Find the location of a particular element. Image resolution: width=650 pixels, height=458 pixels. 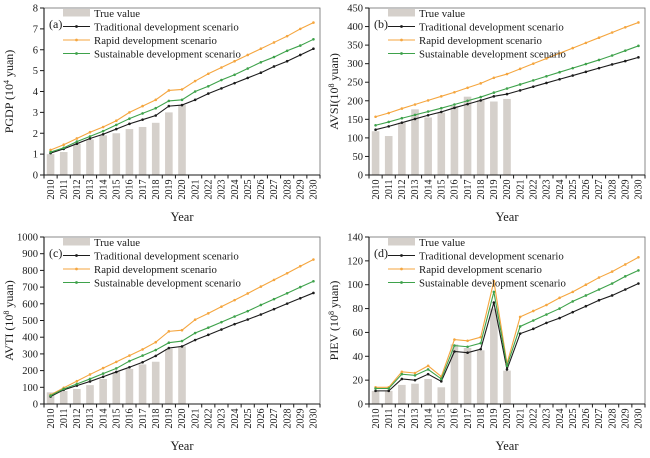

panel-letter: (c) is located at coordinates (55, 253).